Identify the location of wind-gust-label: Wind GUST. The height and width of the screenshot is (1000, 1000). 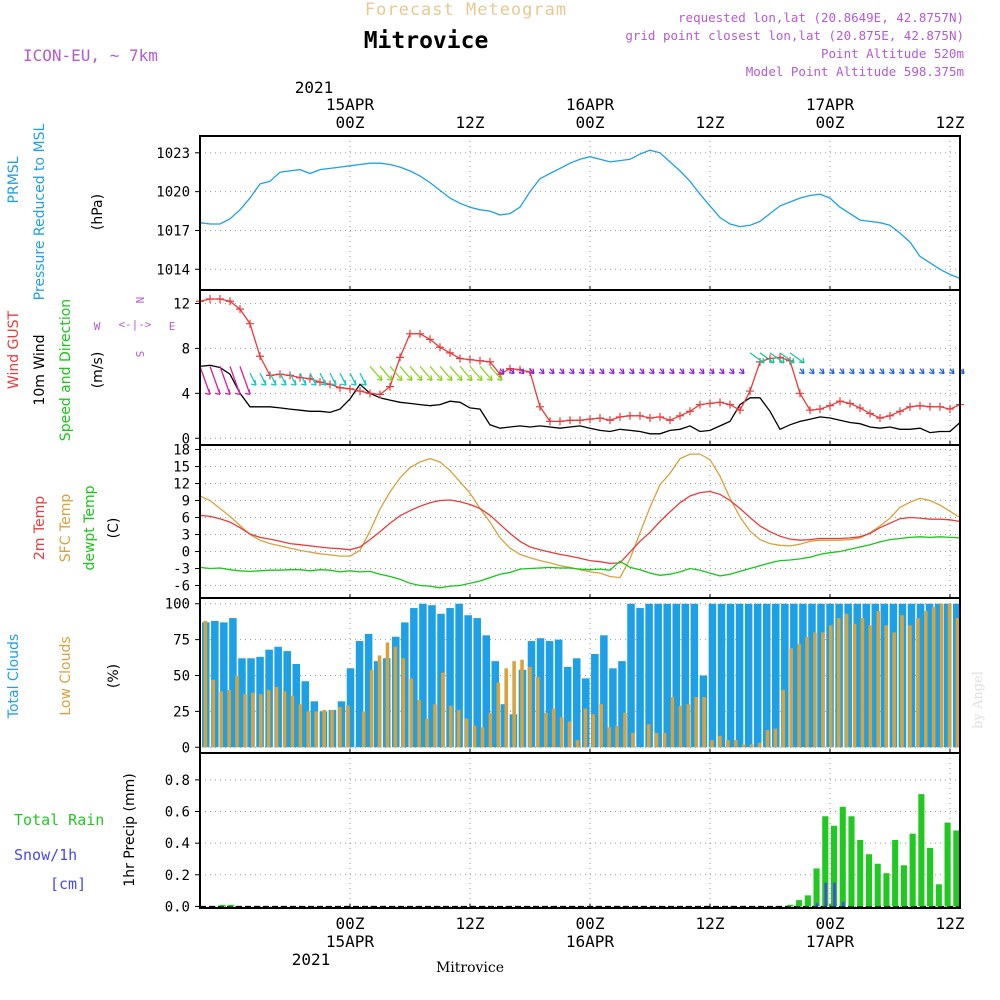
(14, 349).